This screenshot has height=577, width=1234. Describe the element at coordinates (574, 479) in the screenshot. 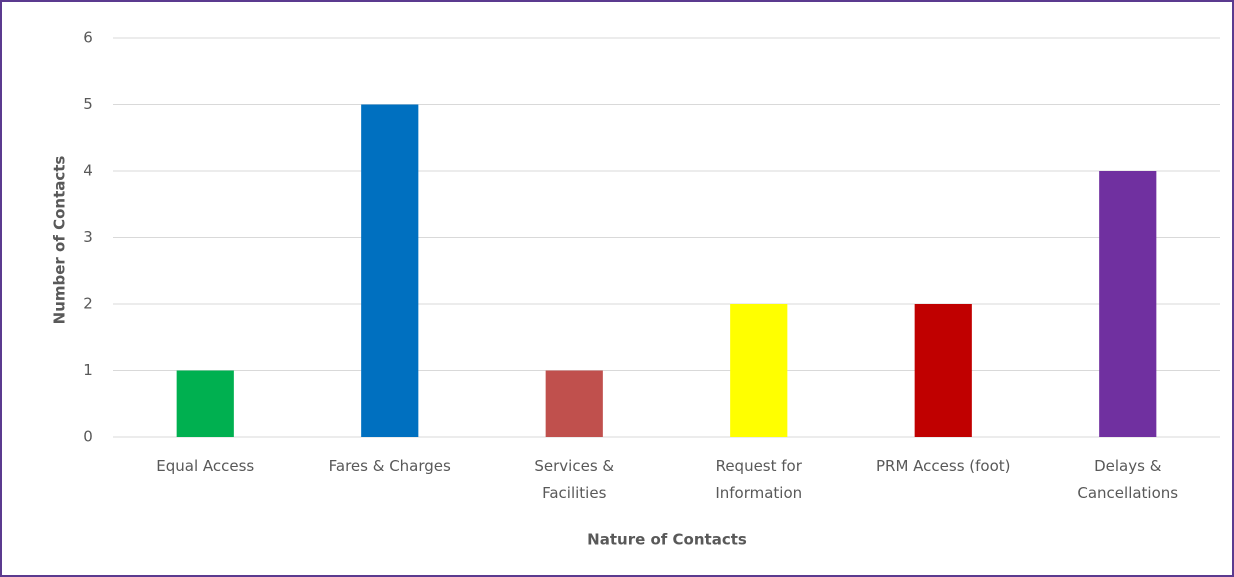

I see `x-tick-label: Services & Facilities` at that location.